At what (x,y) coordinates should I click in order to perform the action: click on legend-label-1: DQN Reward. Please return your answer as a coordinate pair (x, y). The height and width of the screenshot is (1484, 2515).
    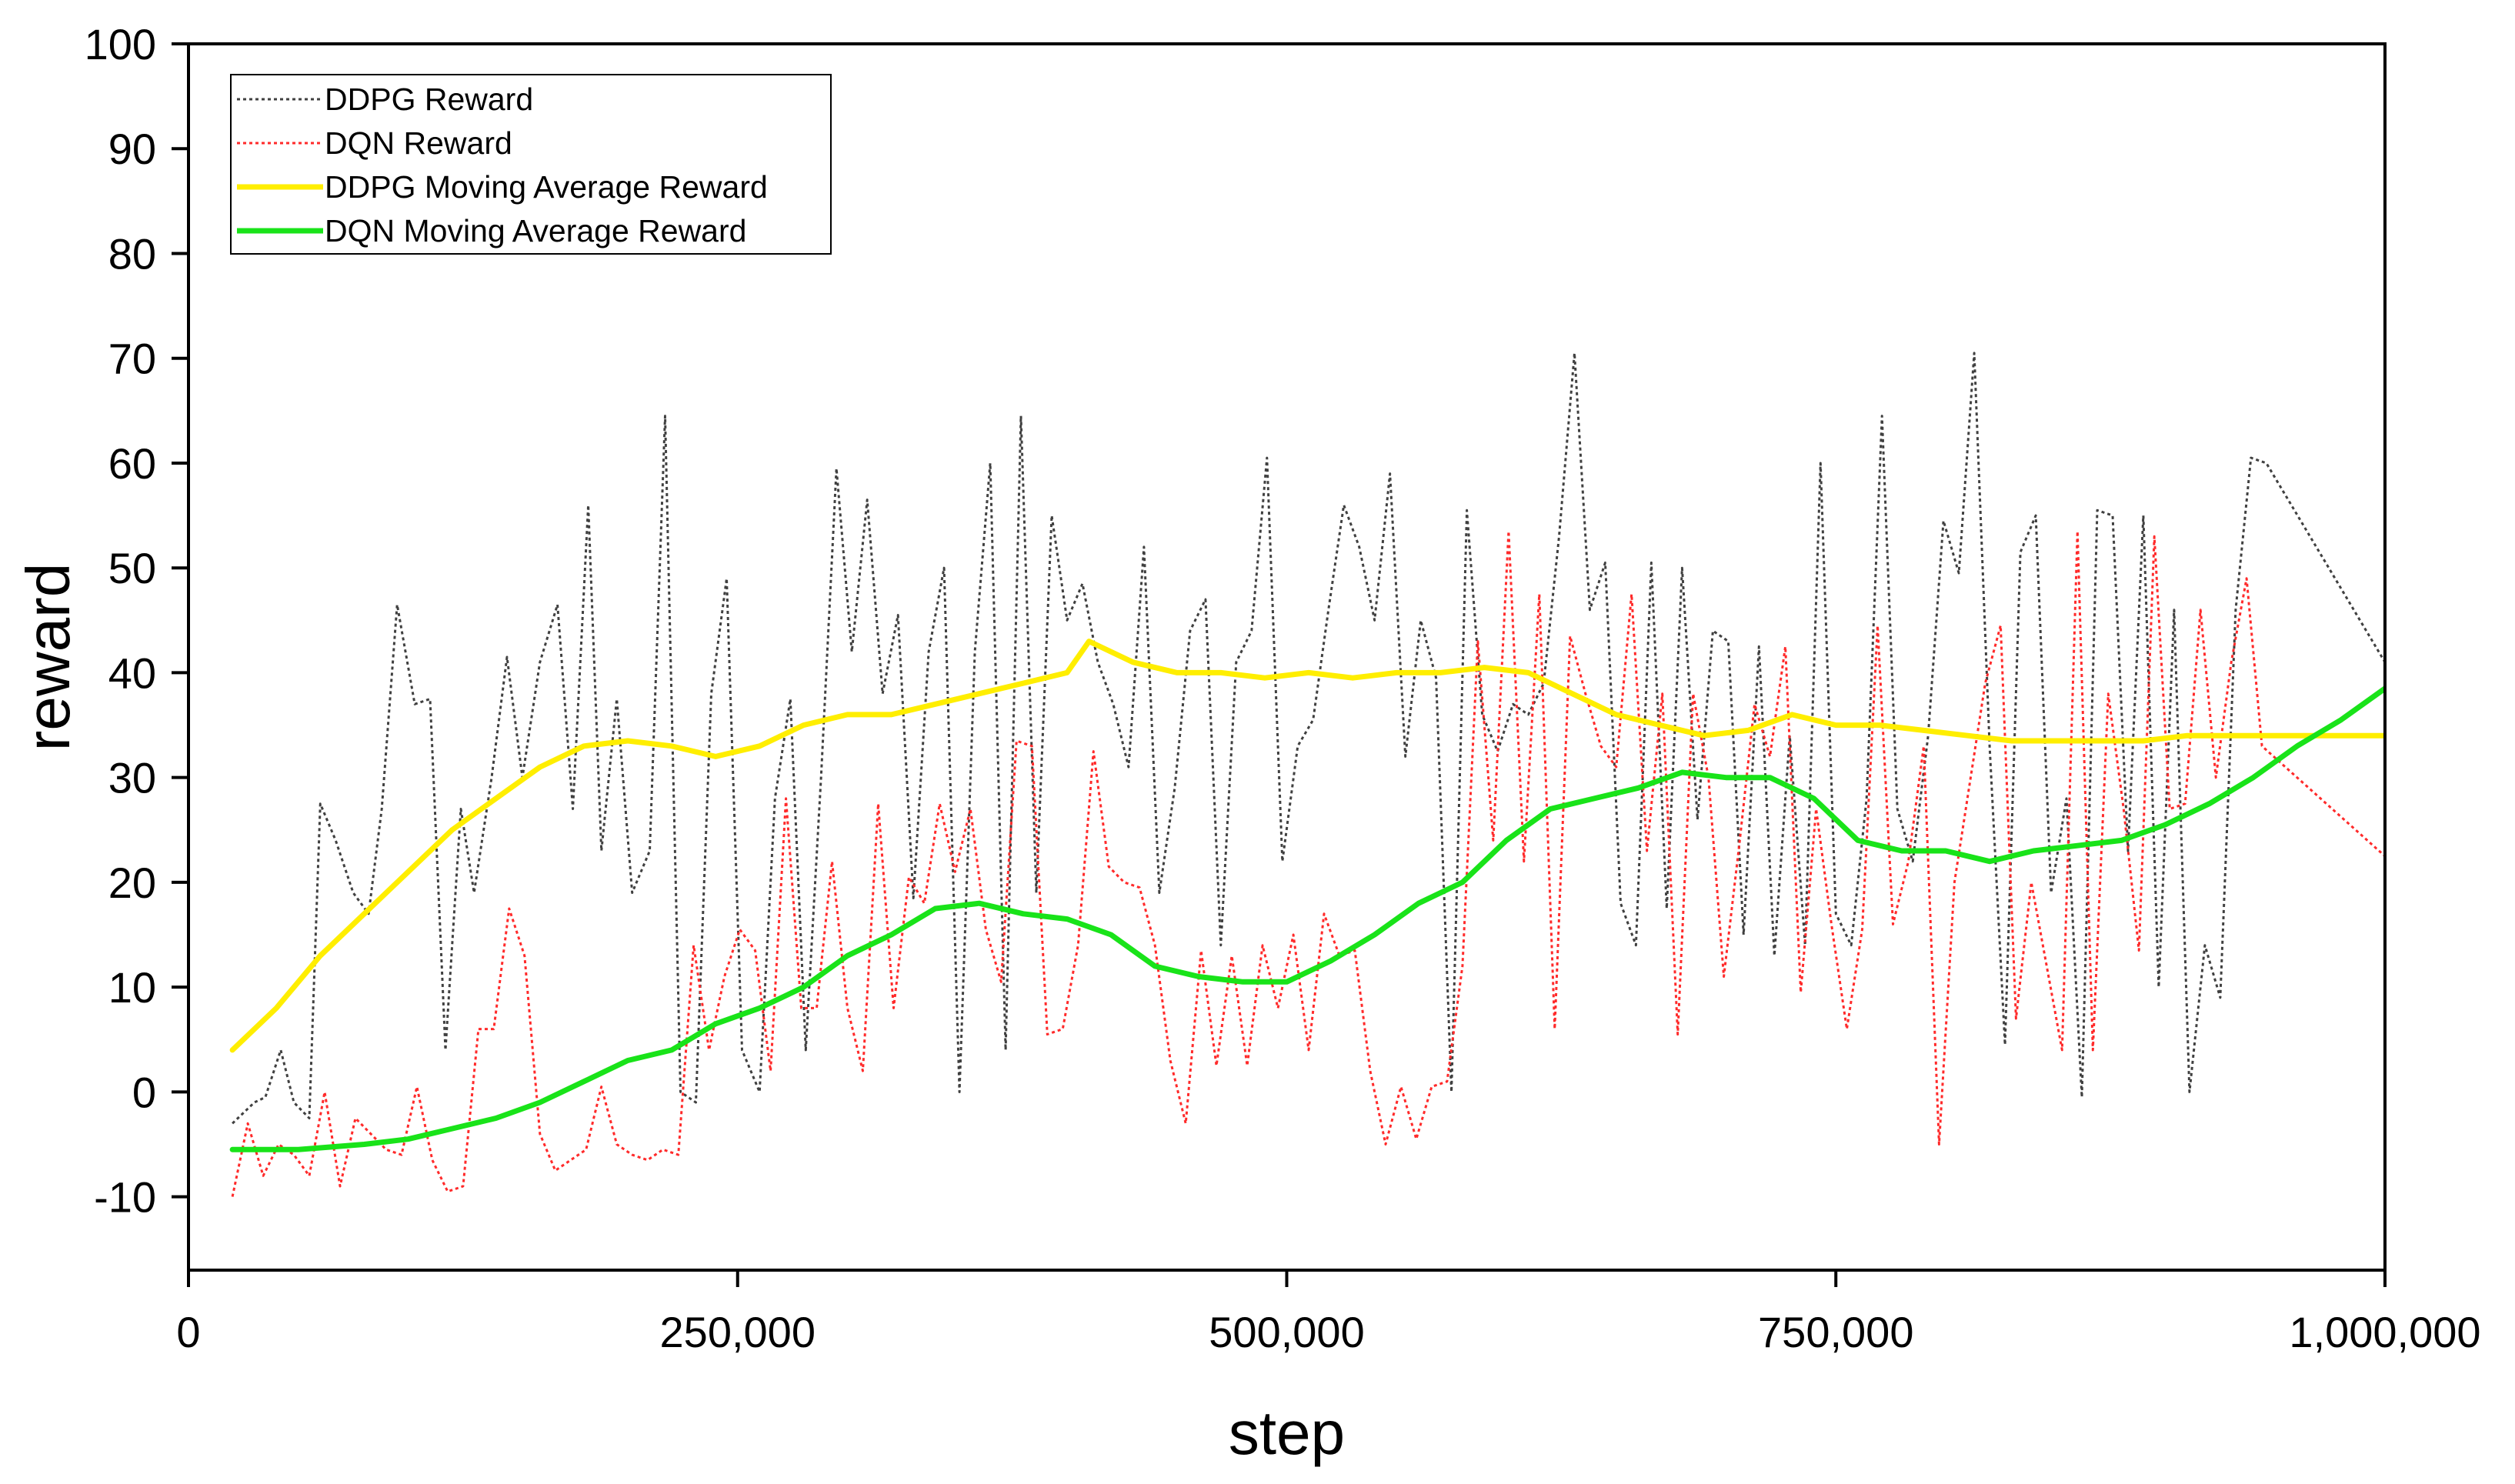
    Looking at the image, I should click on (418, 143).